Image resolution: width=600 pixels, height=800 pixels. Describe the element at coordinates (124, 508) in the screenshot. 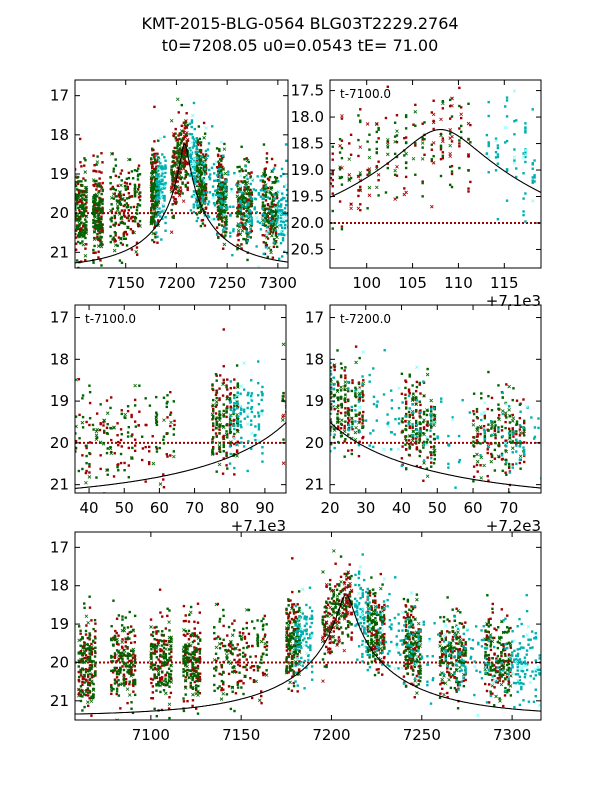

I see `x-tick-label: 50` at that location.